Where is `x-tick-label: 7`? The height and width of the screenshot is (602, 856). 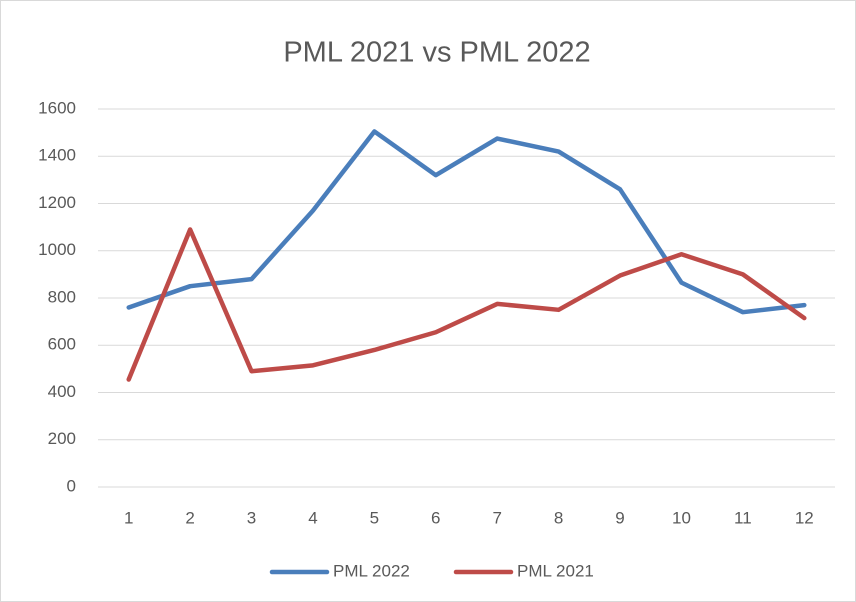 x-tick-label: 7 is located at coordinates (496, 517).